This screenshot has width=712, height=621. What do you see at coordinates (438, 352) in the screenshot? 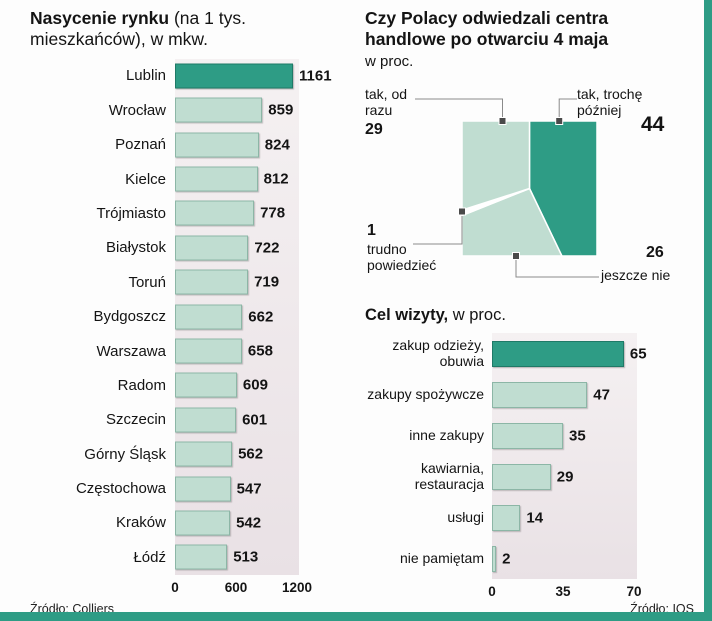
I see `bar-label: zakup odzieży, obuwia` at bounding box center [438, 352].